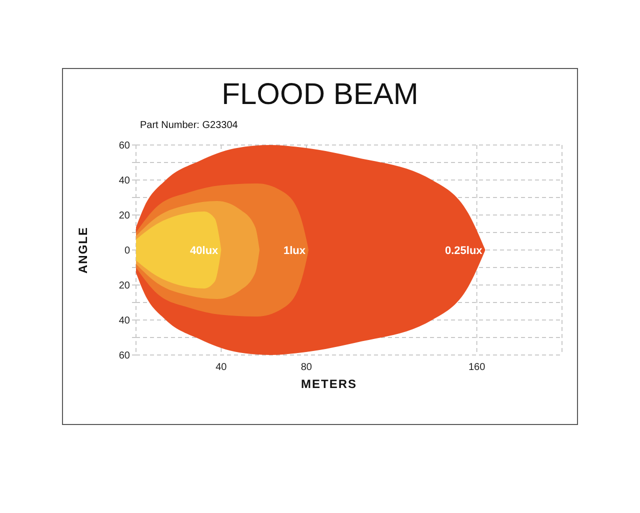 The width and height of the screenshot is (640, 513). What do you see at coordinates (464, 251) in the screenshot?
I see `series-label: 0.25lux` at bounding box center [464, 251].